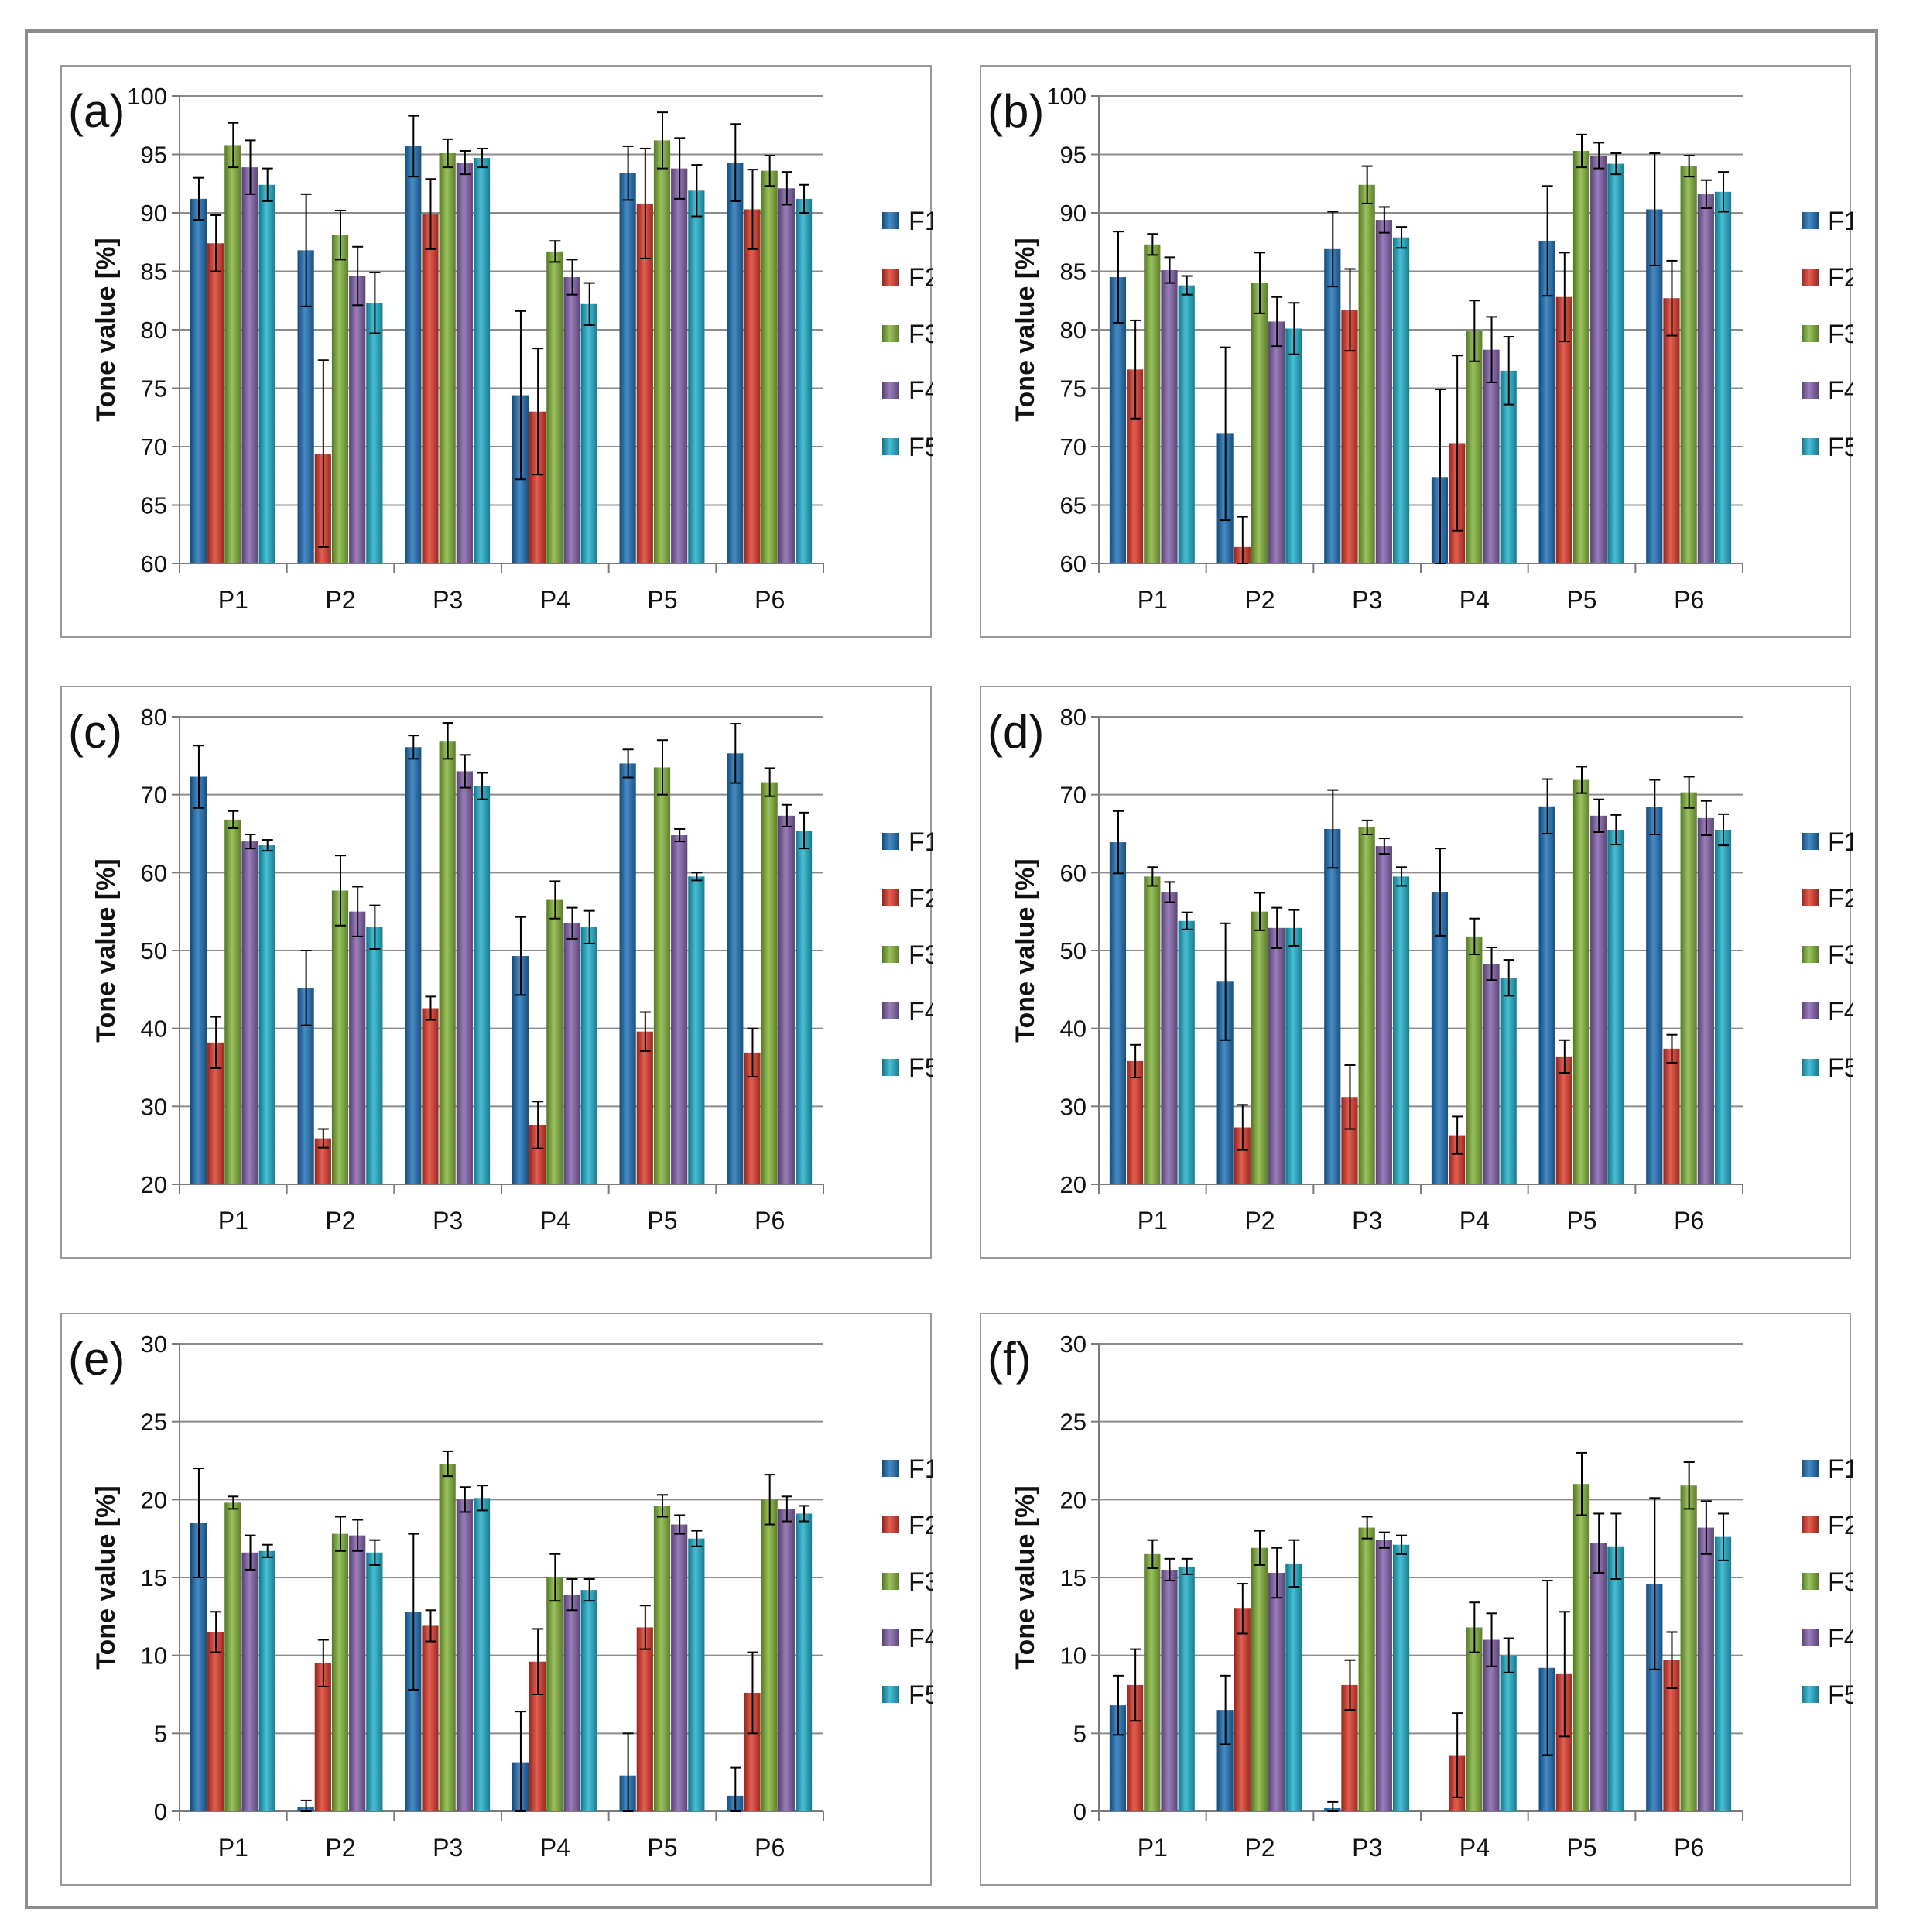  I want to click on legend-swatch-f2, so click(1810, 277).